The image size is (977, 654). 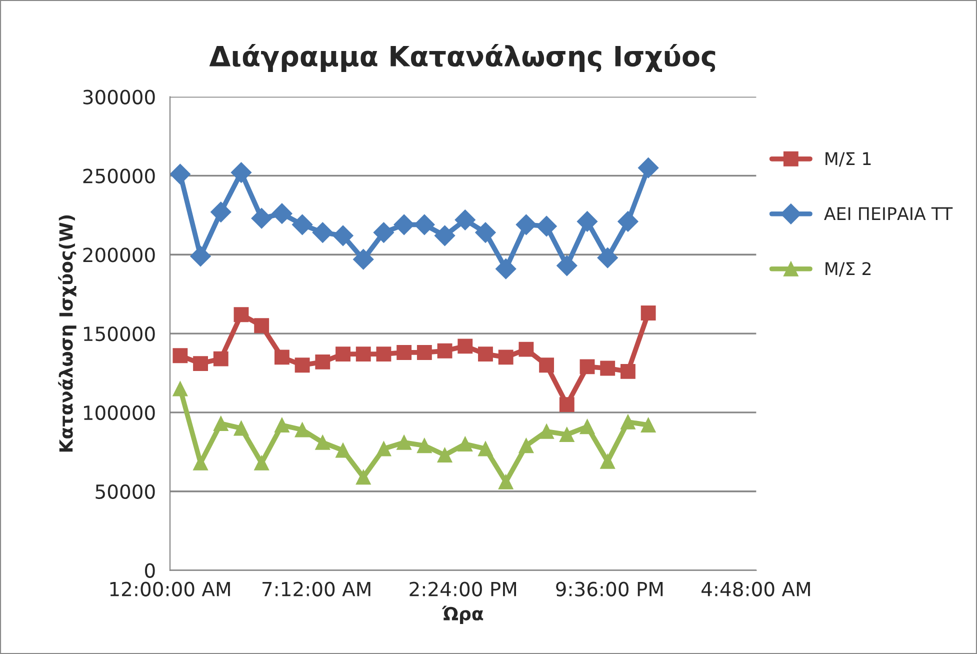 I want to click on y-tick-label: 0, so click(x=150, y=570).